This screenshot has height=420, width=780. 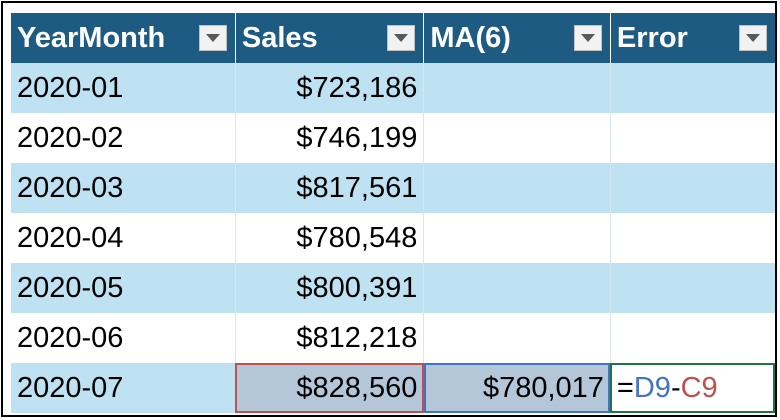 I want to click on table-row: 2020-02 $746,199, so click(x=393, y=138).